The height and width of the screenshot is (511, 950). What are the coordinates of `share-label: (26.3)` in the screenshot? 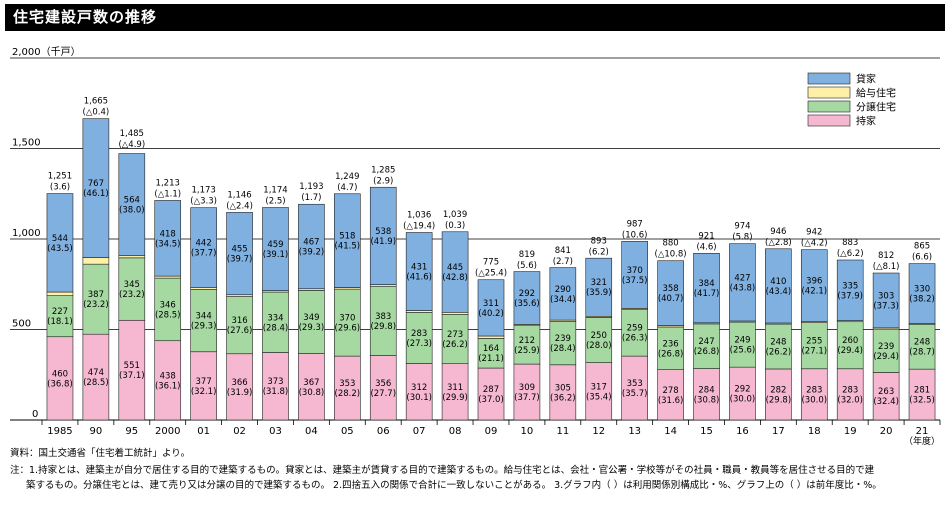 It's located at (635, 339).